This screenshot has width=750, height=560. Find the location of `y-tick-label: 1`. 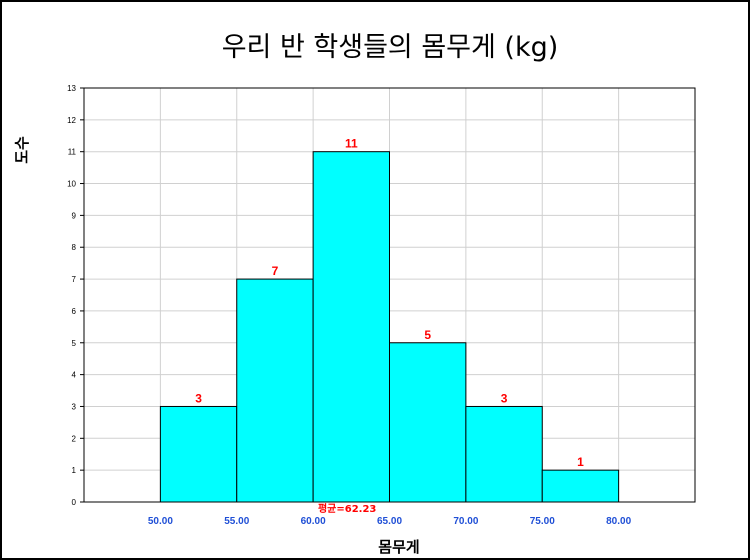

y-tick-label: 1 is located at coordinates (74, 470).